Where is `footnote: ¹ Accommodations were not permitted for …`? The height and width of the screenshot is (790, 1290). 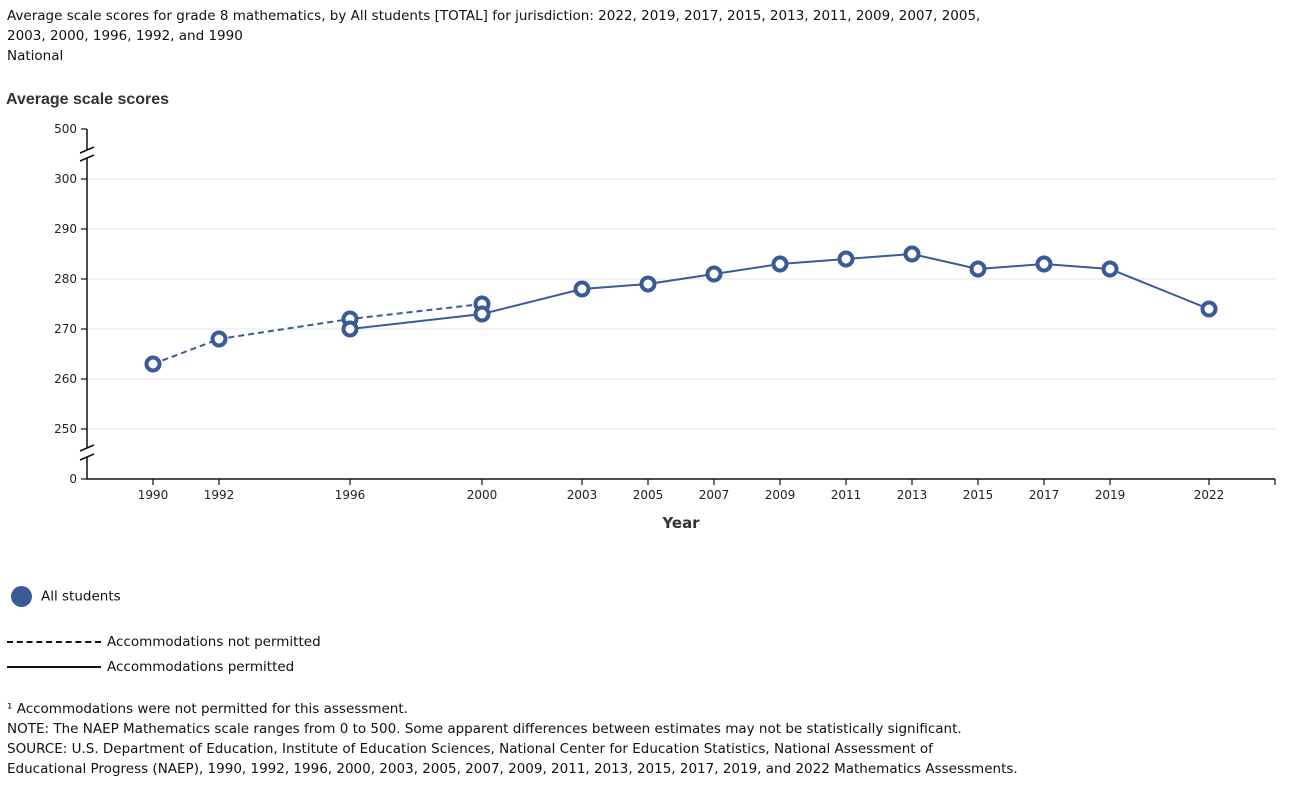 footnote: ¹ Accommodations were not permitted for … is located at coordinates (207, 709).